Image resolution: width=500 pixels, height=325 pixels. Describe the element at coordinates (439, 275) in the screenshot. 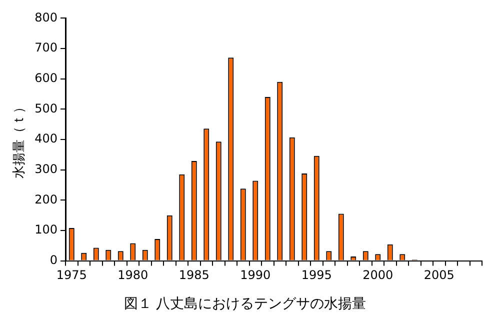

I see `x-tick-label: 2005` at that location.